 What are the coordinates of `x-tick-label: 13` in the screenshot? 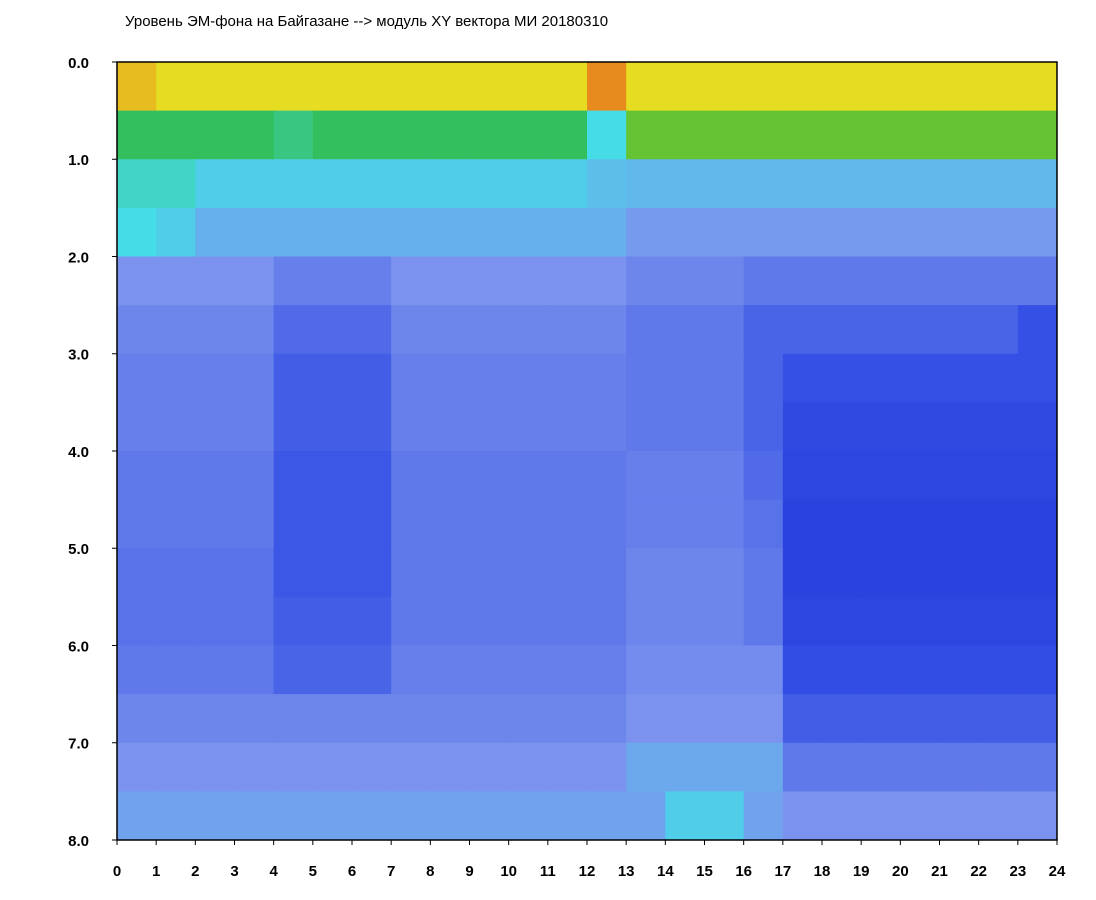 It's located at (626, 871).